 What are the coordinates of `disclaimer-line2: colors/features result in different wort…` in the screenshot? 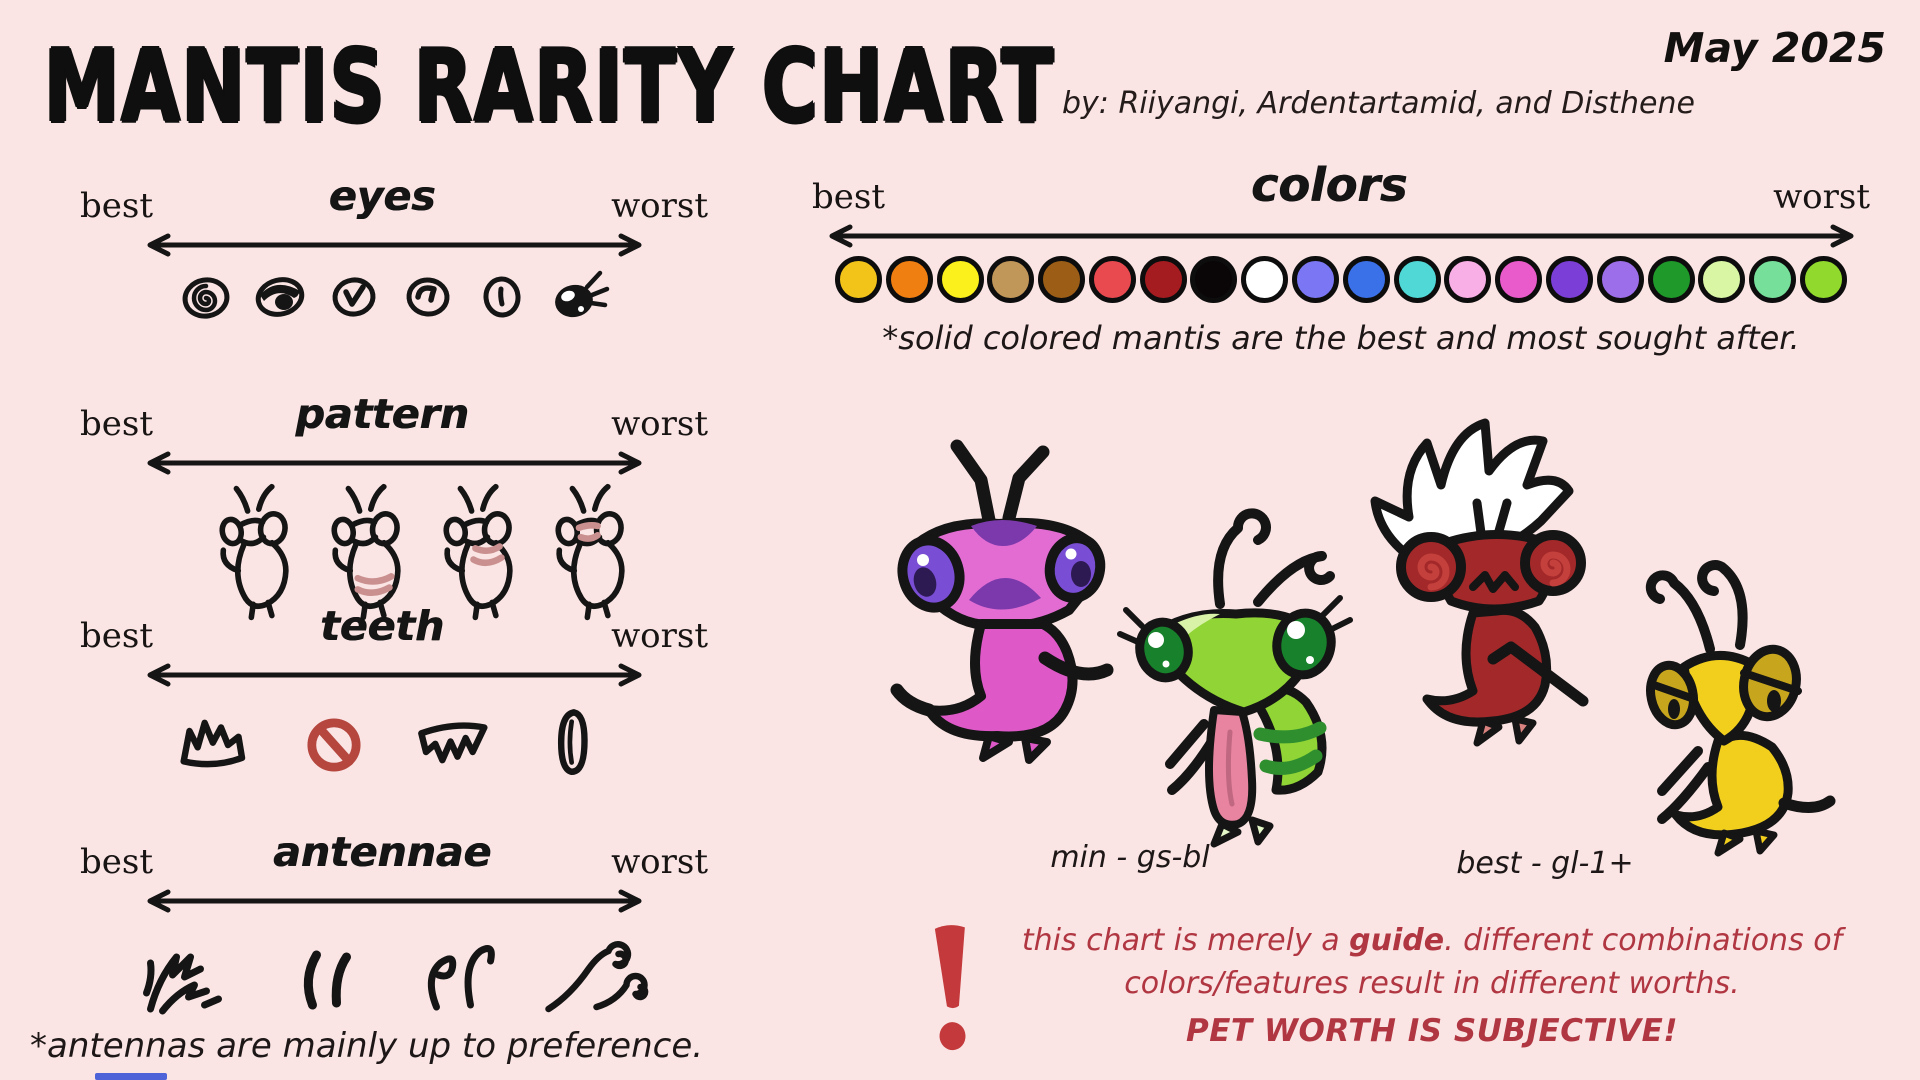 It's located at (1432, 983).